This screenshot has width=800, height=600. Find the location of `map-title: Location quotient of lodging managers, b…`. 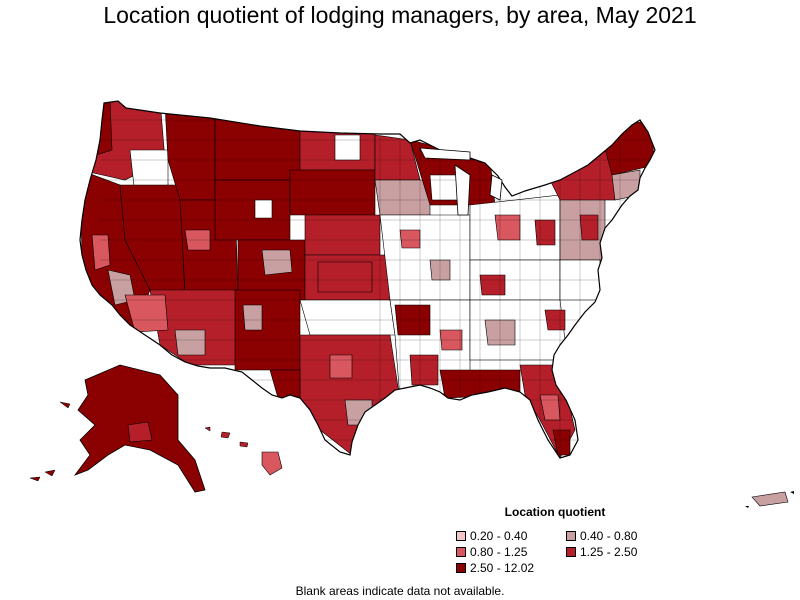

map-title: Location quotient of lodging managers, b… is located at coordinates (400, 15).